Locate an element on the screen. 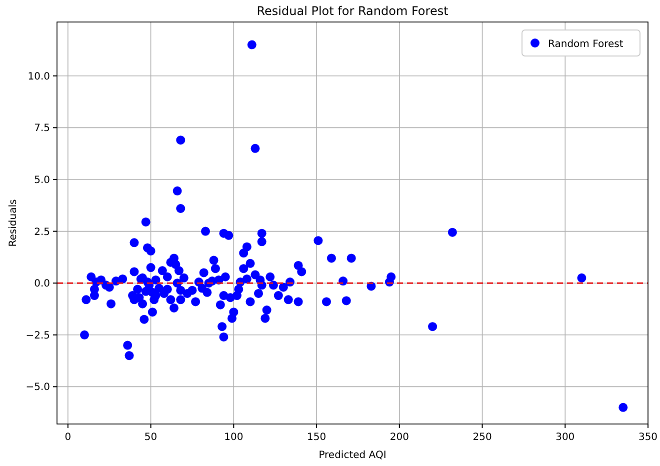 The image size is (660, 466). x-tick-label: 0 is located at coordinates (68, 437).